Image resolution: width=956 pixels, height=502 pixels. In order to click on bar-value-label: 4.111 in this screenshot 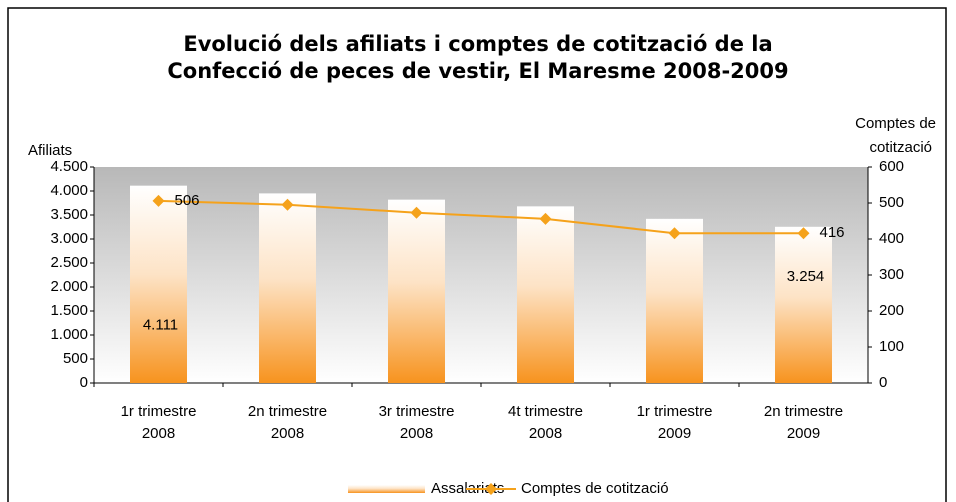, I will do `click(160, 325)`.